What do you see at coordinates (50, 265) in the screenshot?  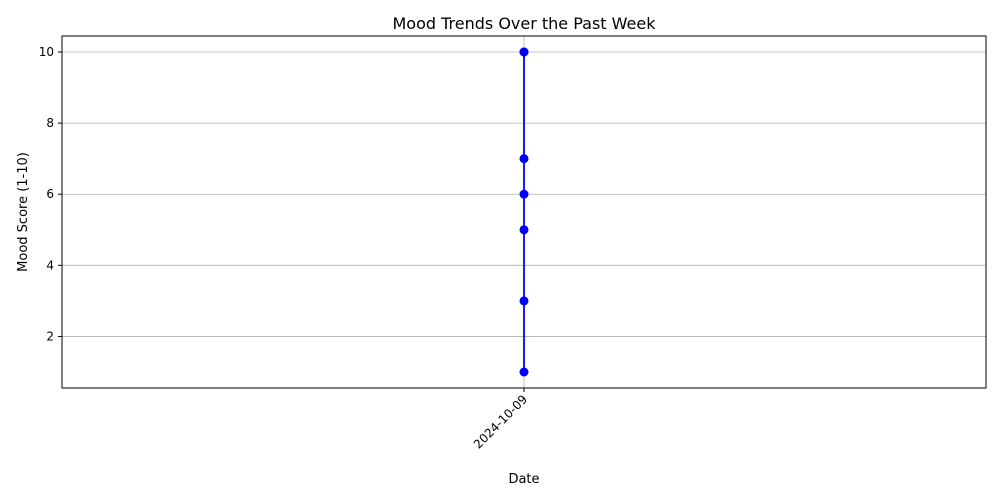 I see `y-tick-label: 4` at bounding box center [50, 265].